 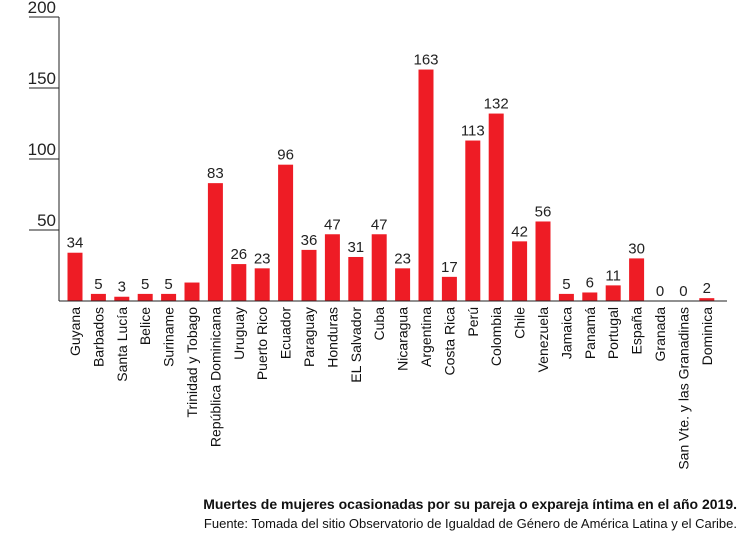 I want to click on x-tick-label: Colombia, so click(x=496, y=336).